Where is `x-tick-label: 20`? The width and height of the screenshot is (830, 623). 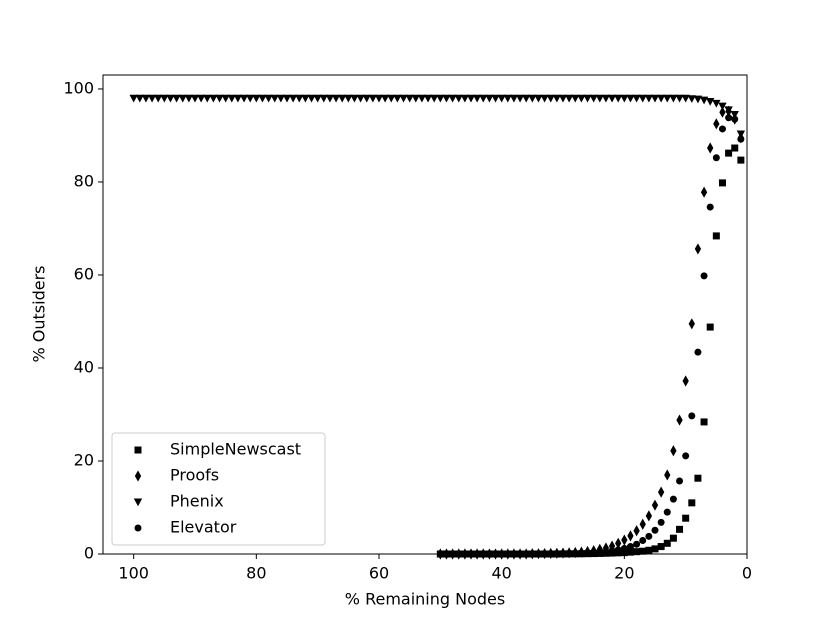 x-tick-label: 20 is located at coordinates (624, 573).